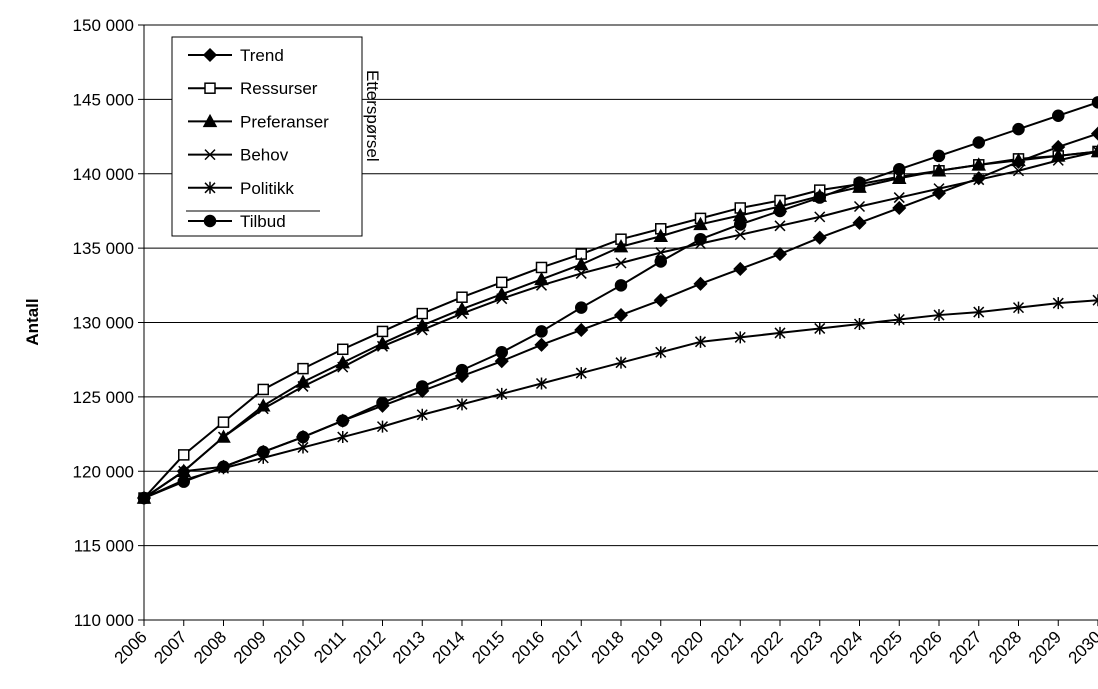 The image size is (1098, 689). Describe the element at coordinates (608, 647) in the screenshot. I see `x-tick-label: 2018` at that location.